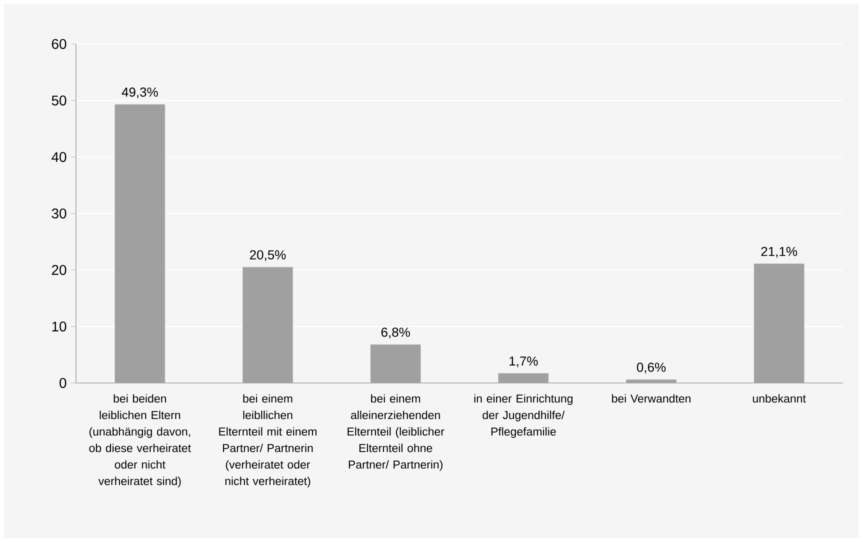 The width and height of the screenshot is (863, 542). What do you see at coordinates (140, 93) in the screenshot?
I see `data-label: 49,3%` at bounding box center [140, 93].